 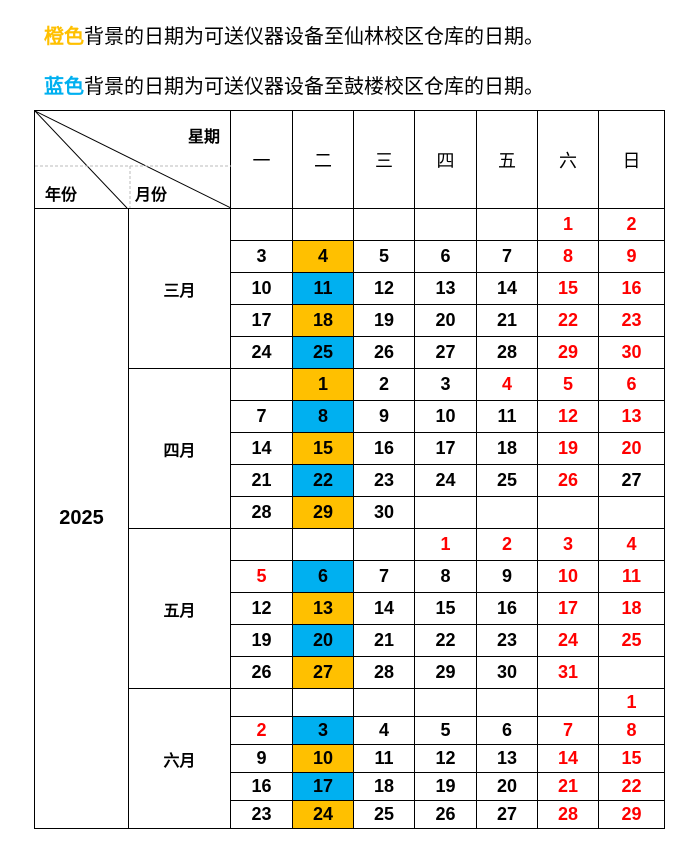 I want to click on weekday-header: 二, so click(x=323, y=159).